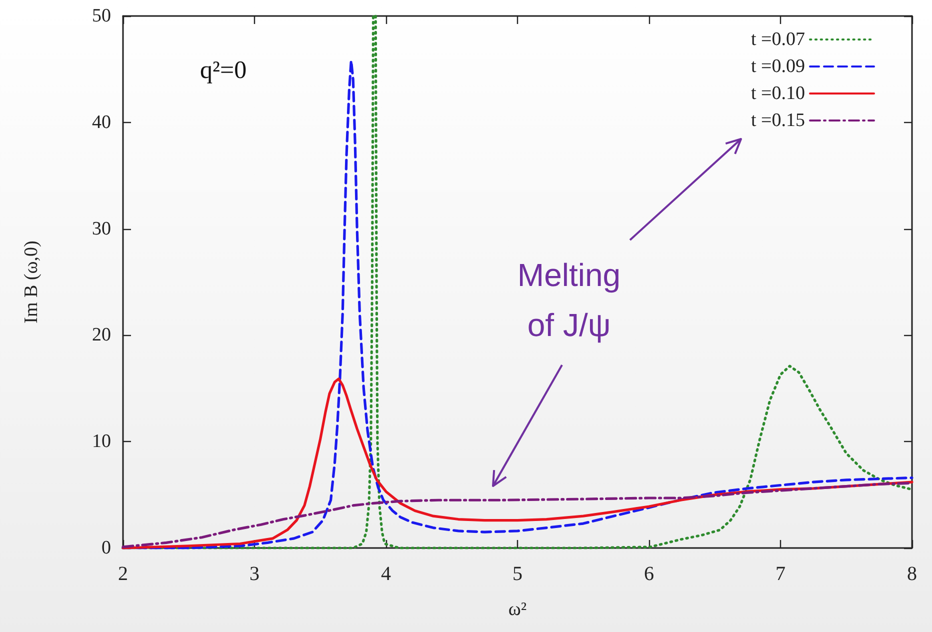  Describe the element at coordinates (101, 229) in the screenshot. I see `y-tick-label: 30` at that location.